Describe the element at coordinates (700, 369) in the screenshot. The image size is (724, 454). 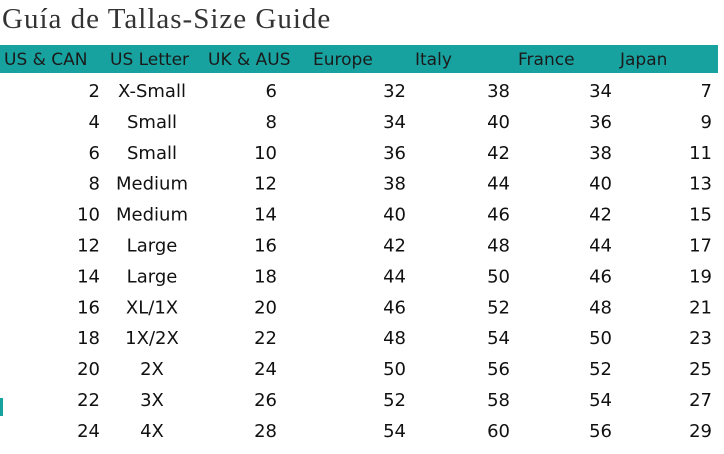
I see `table-cell: 25` at that location.